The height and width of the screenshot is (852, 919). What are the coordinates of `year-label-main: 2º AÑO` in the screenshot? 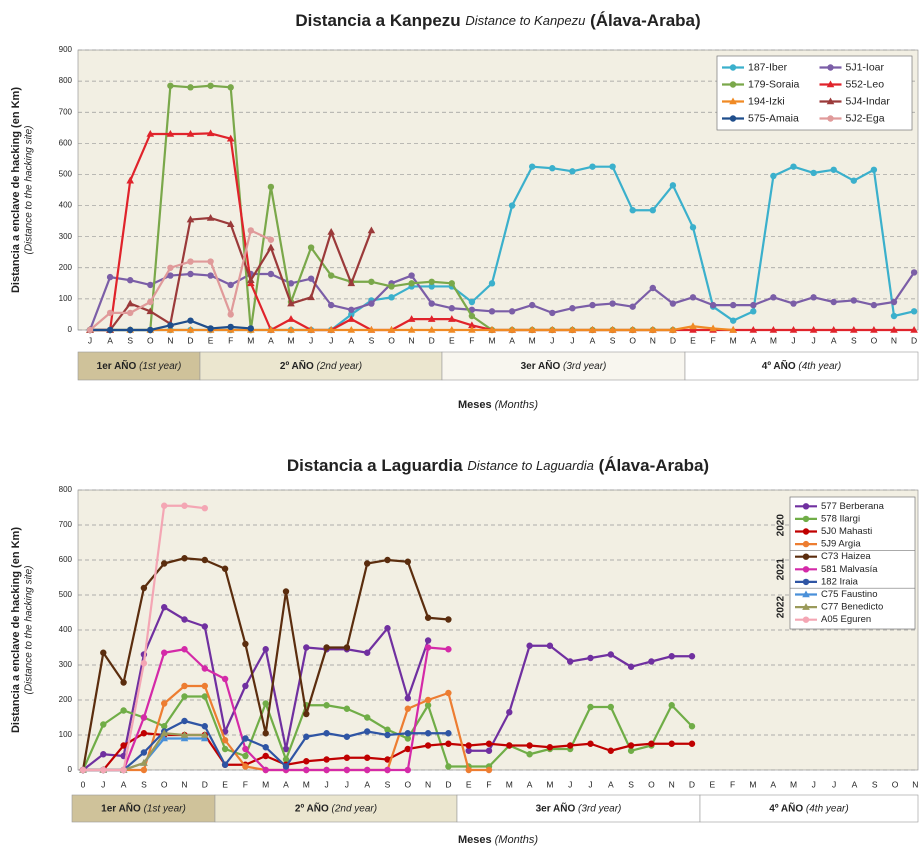 It's located at (297, 365).